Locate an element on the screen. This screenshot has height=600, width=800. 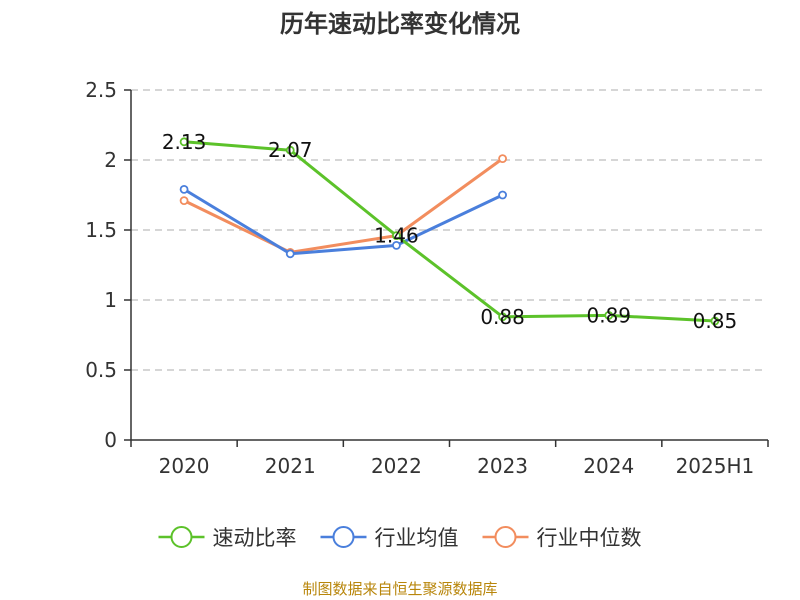
data-label: 0.85 is located at coordinates (715, 321).